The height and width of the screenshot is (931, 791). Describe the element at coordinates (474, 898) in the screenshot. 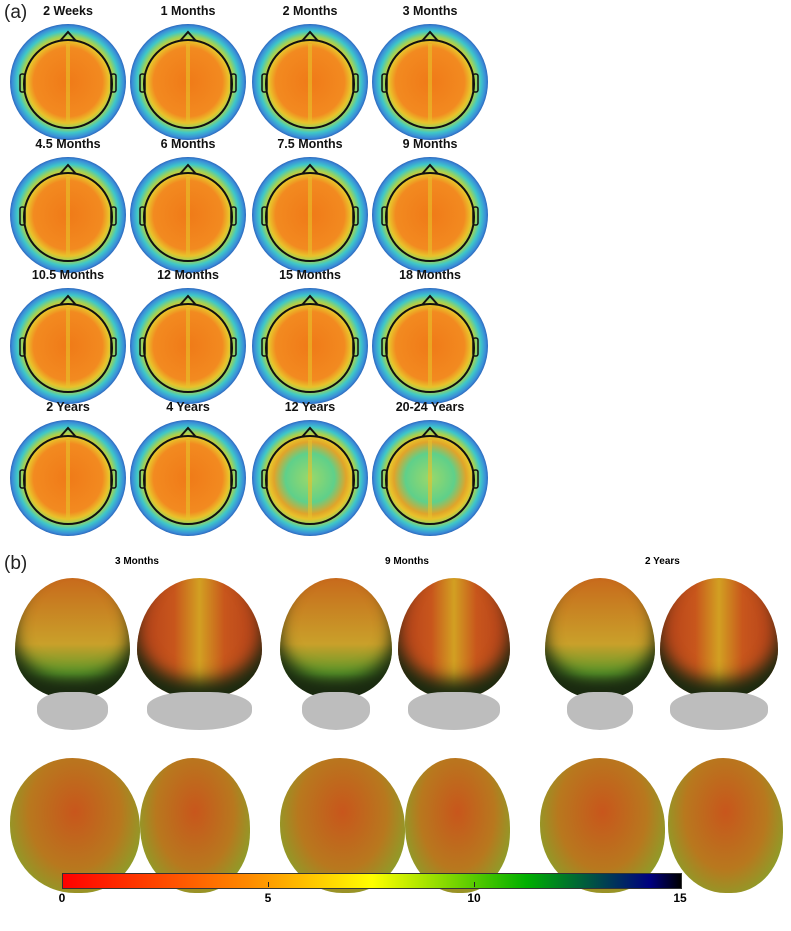

I see `colorbar-tick-label: 10` at that location.